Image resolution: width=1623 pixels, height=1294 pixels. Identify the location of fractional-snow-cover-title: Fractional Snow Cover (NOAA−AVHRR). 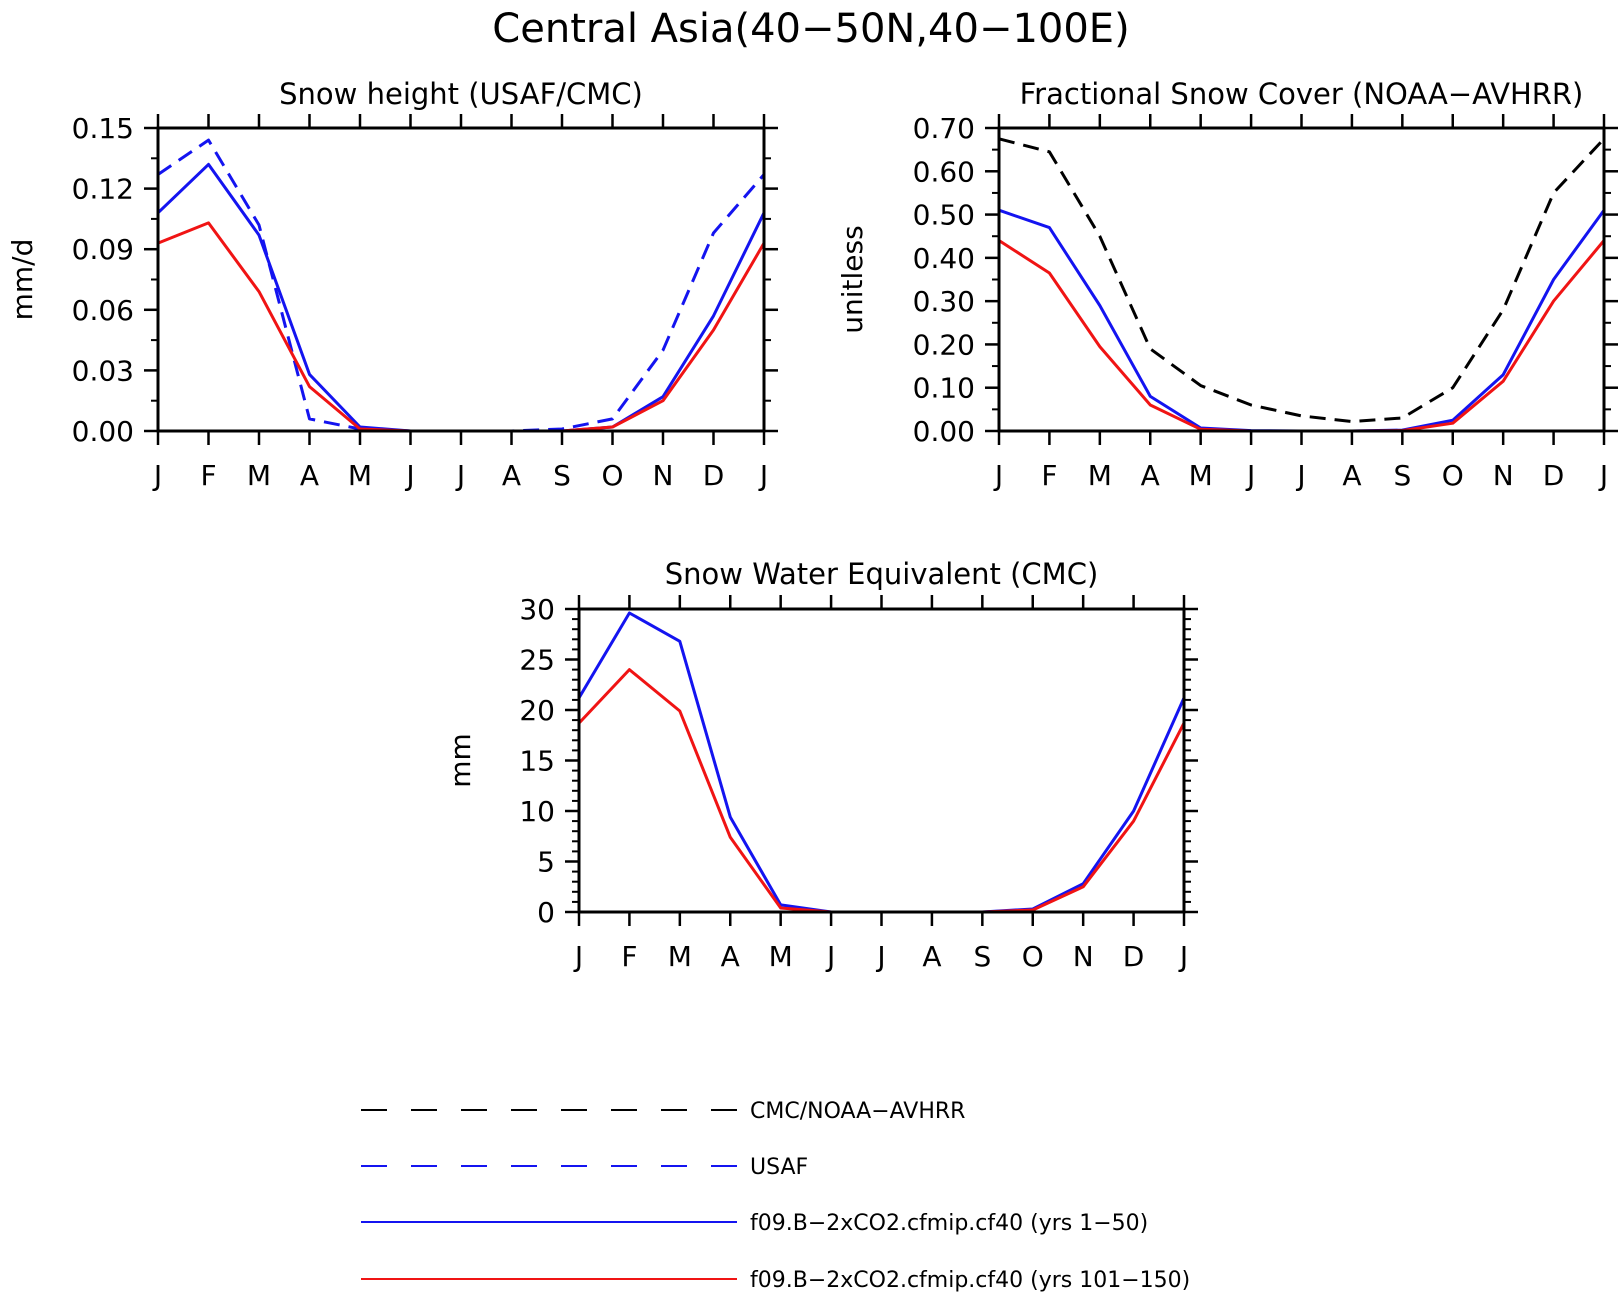
(1302, 94).